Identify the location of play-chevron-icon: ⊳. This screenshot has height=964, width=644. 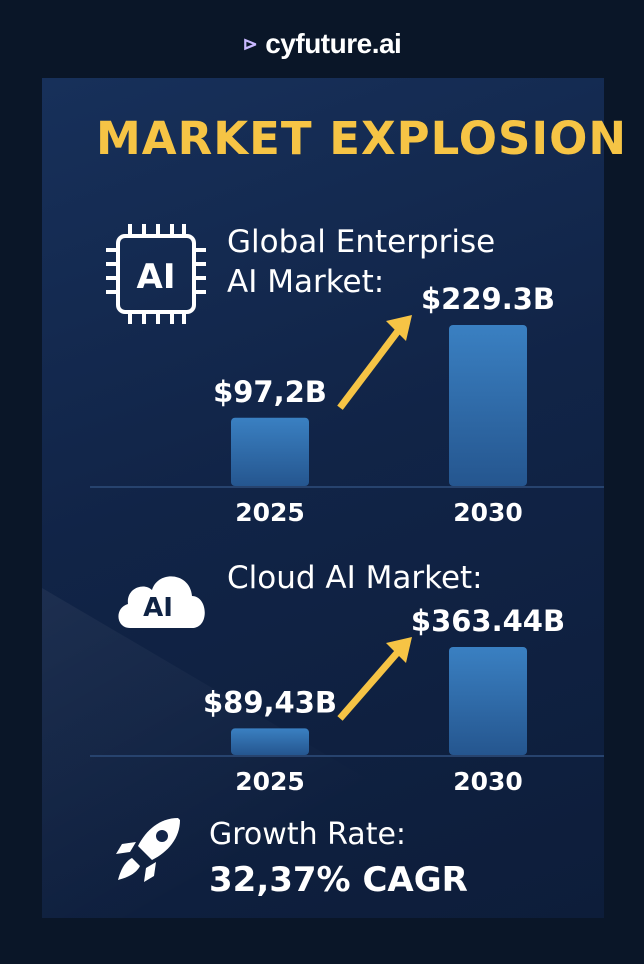
(250, 44).